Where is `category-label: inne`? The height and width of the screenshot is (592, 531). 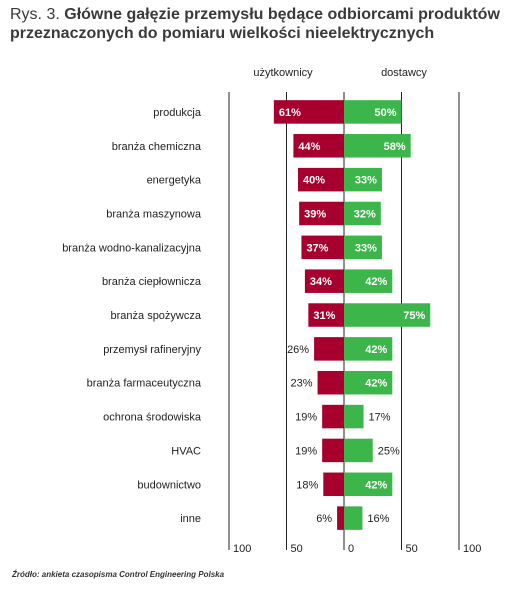 category-label: inne is located at coordinates (190, 519).